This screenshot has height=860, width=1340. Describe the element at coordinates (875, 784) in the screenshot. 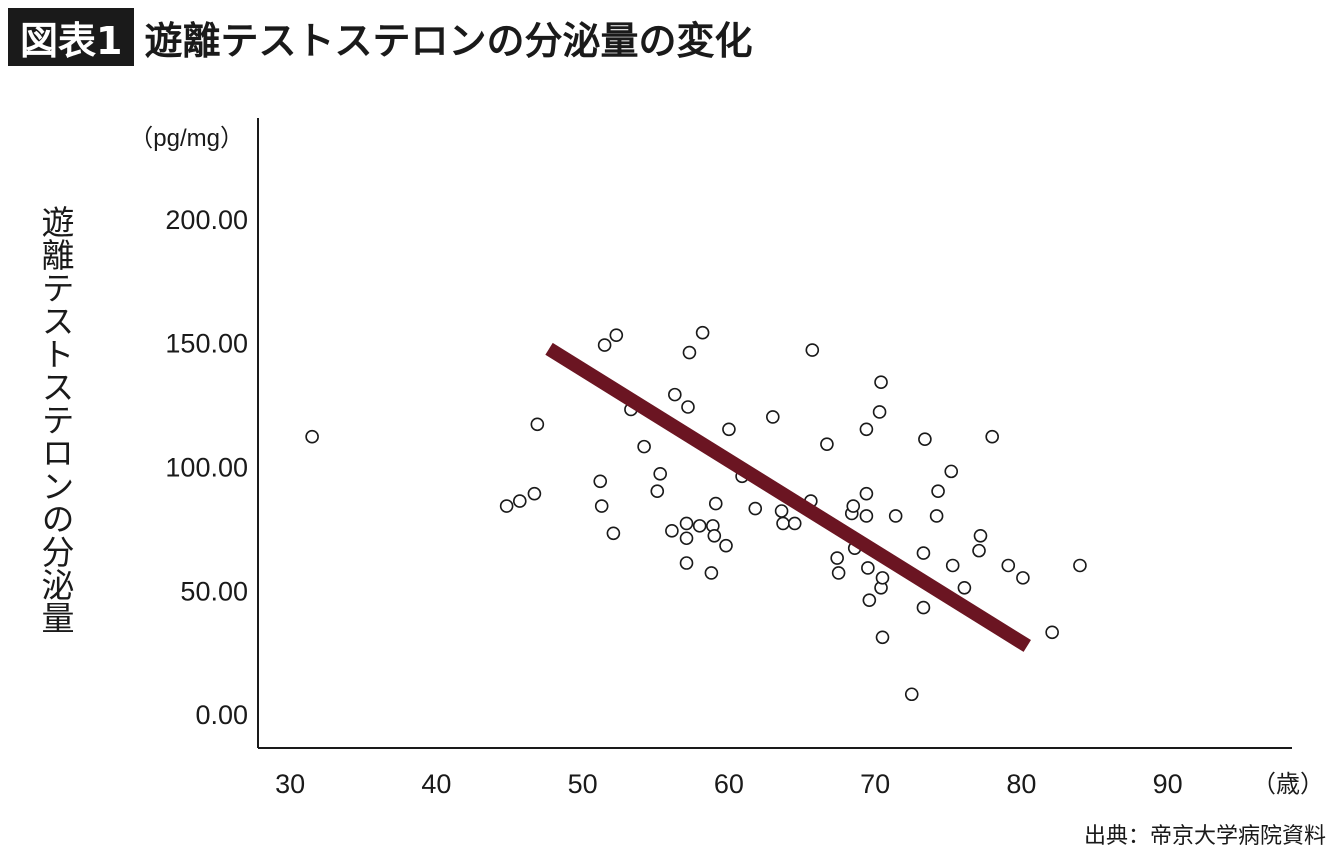

I see `x-tick-label: 70` at that location.